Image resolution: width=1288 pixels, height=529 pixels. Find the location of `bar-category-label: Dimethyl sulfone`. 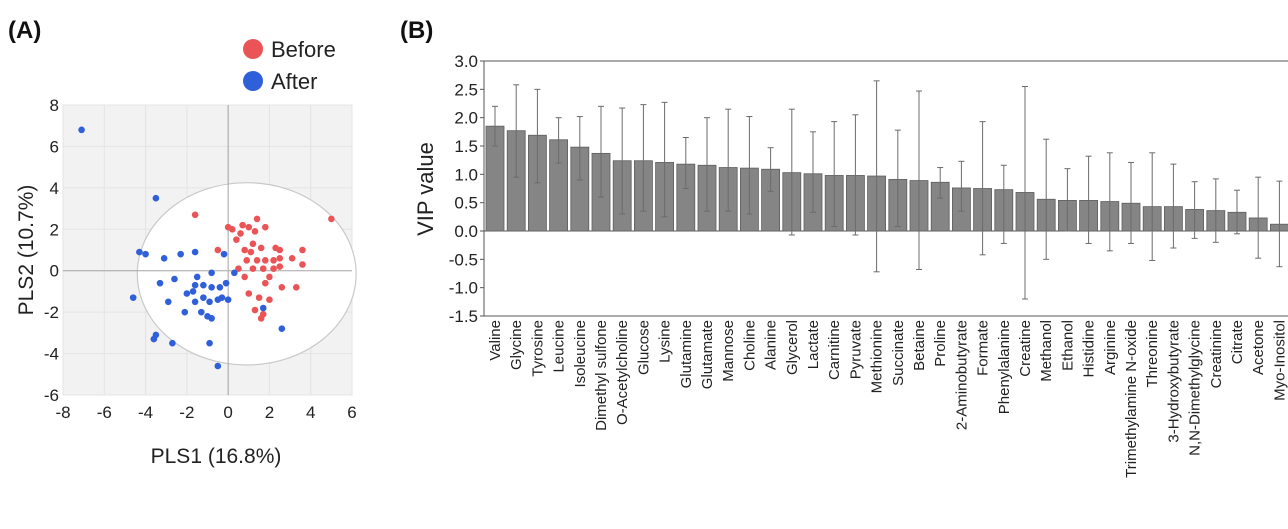

bar-category-label: Dimethyl sulfone is located at coordinates (601, 375).